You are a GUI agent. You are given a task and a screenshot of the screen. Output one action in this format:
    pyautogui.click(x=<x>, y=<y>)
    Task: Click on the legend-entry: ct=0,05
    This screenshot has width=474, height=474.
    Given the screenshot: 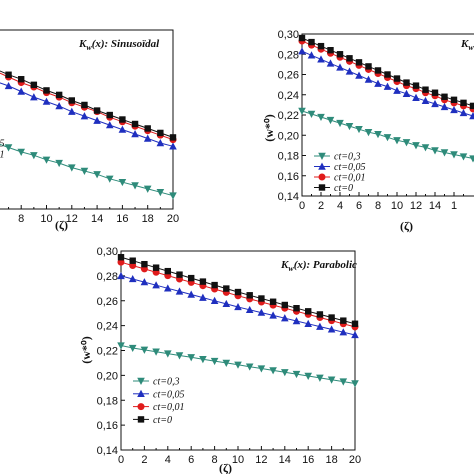 What is the action you would take?
    pyautogui.click(x=168, y=394)
    